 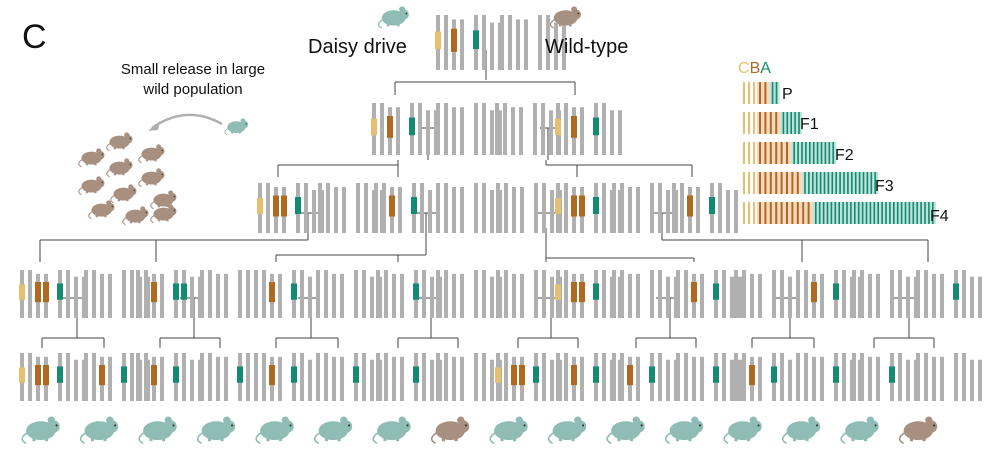 What do you see at coordinates (141, 438) in the screenshot?
I see `mouse-tail` at bounding box center [141, 438].